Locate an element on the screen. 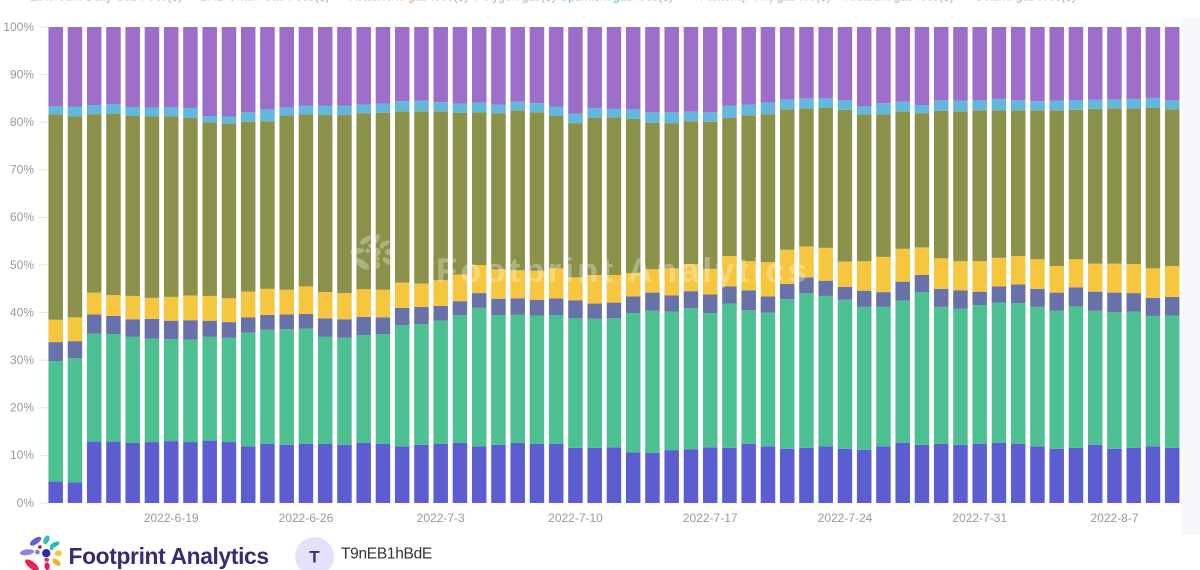 This screenshot has width=1200, height=570. svg-text: T is located at coordinates (314, 557).